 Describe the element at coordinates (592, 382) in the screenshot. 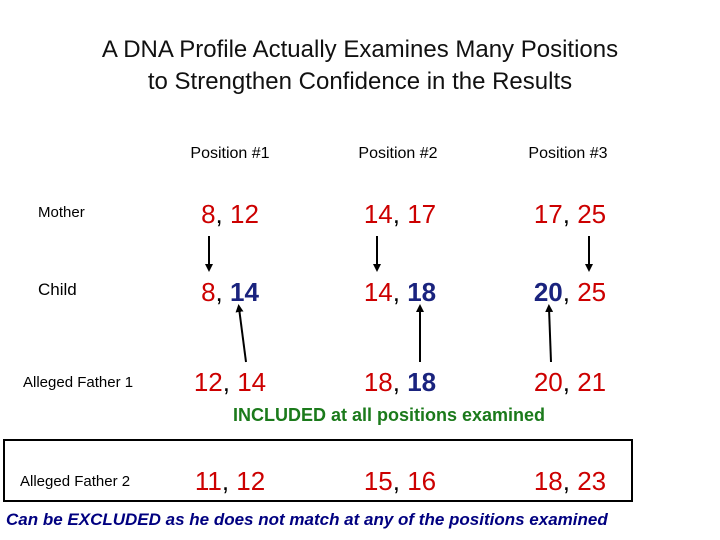

I see `allele: 21` at that location.